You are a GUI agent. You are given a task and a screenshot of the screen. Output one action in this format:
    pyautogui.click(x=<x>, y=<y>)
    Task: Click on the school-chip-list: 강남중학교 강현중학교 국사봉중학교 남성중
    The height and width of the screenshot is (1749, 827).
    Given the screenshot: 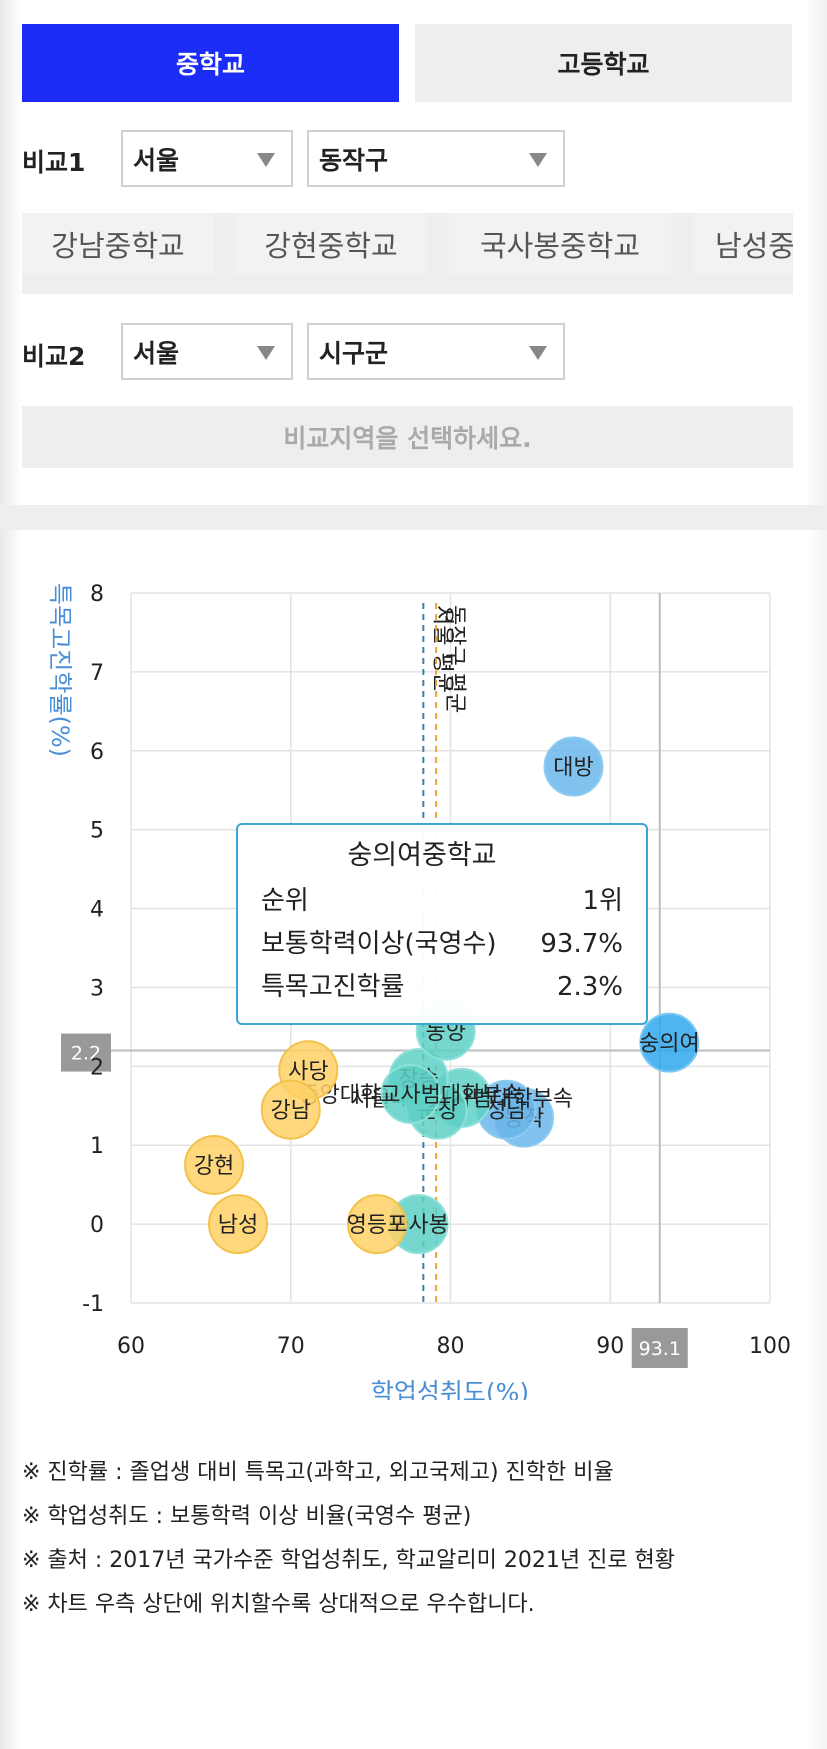 What is the action you would take?
    pyautogui.click(x=407, y=253)
    